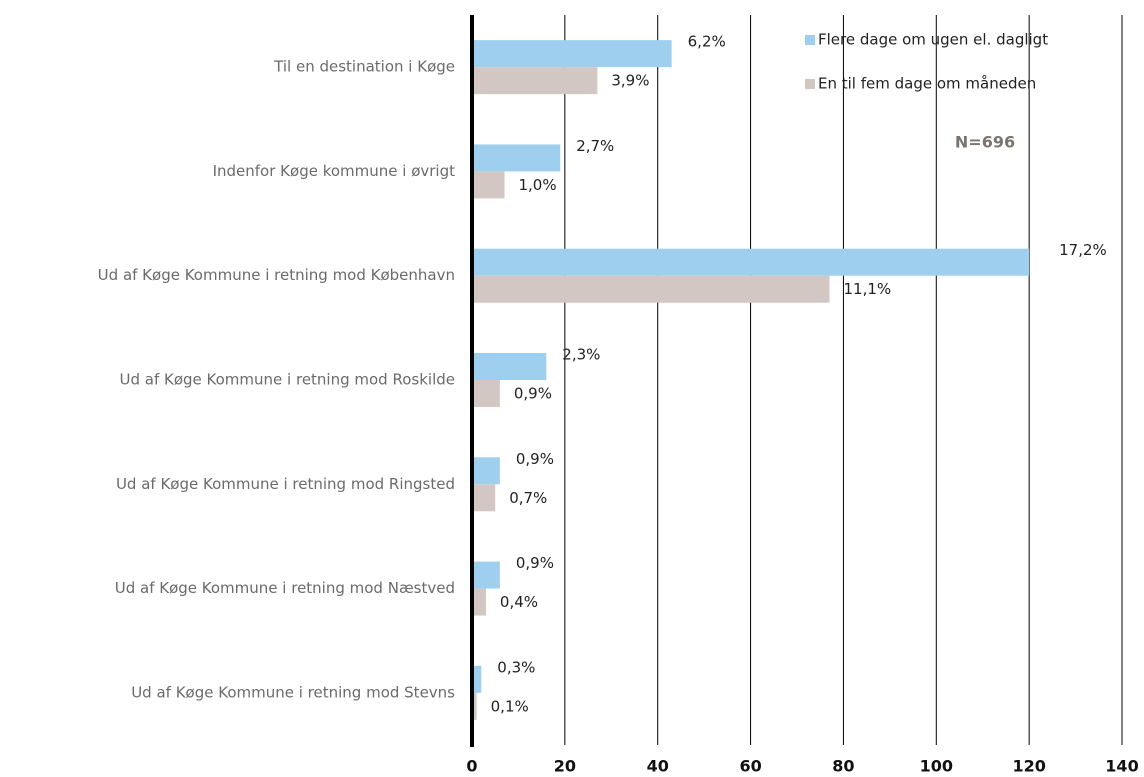 This screenshot has height=777, width=1144. What do you see at coordinates (750, 766) in the screenshot?
I see `x-tick-label: 60` at bounding box center [750, 766].